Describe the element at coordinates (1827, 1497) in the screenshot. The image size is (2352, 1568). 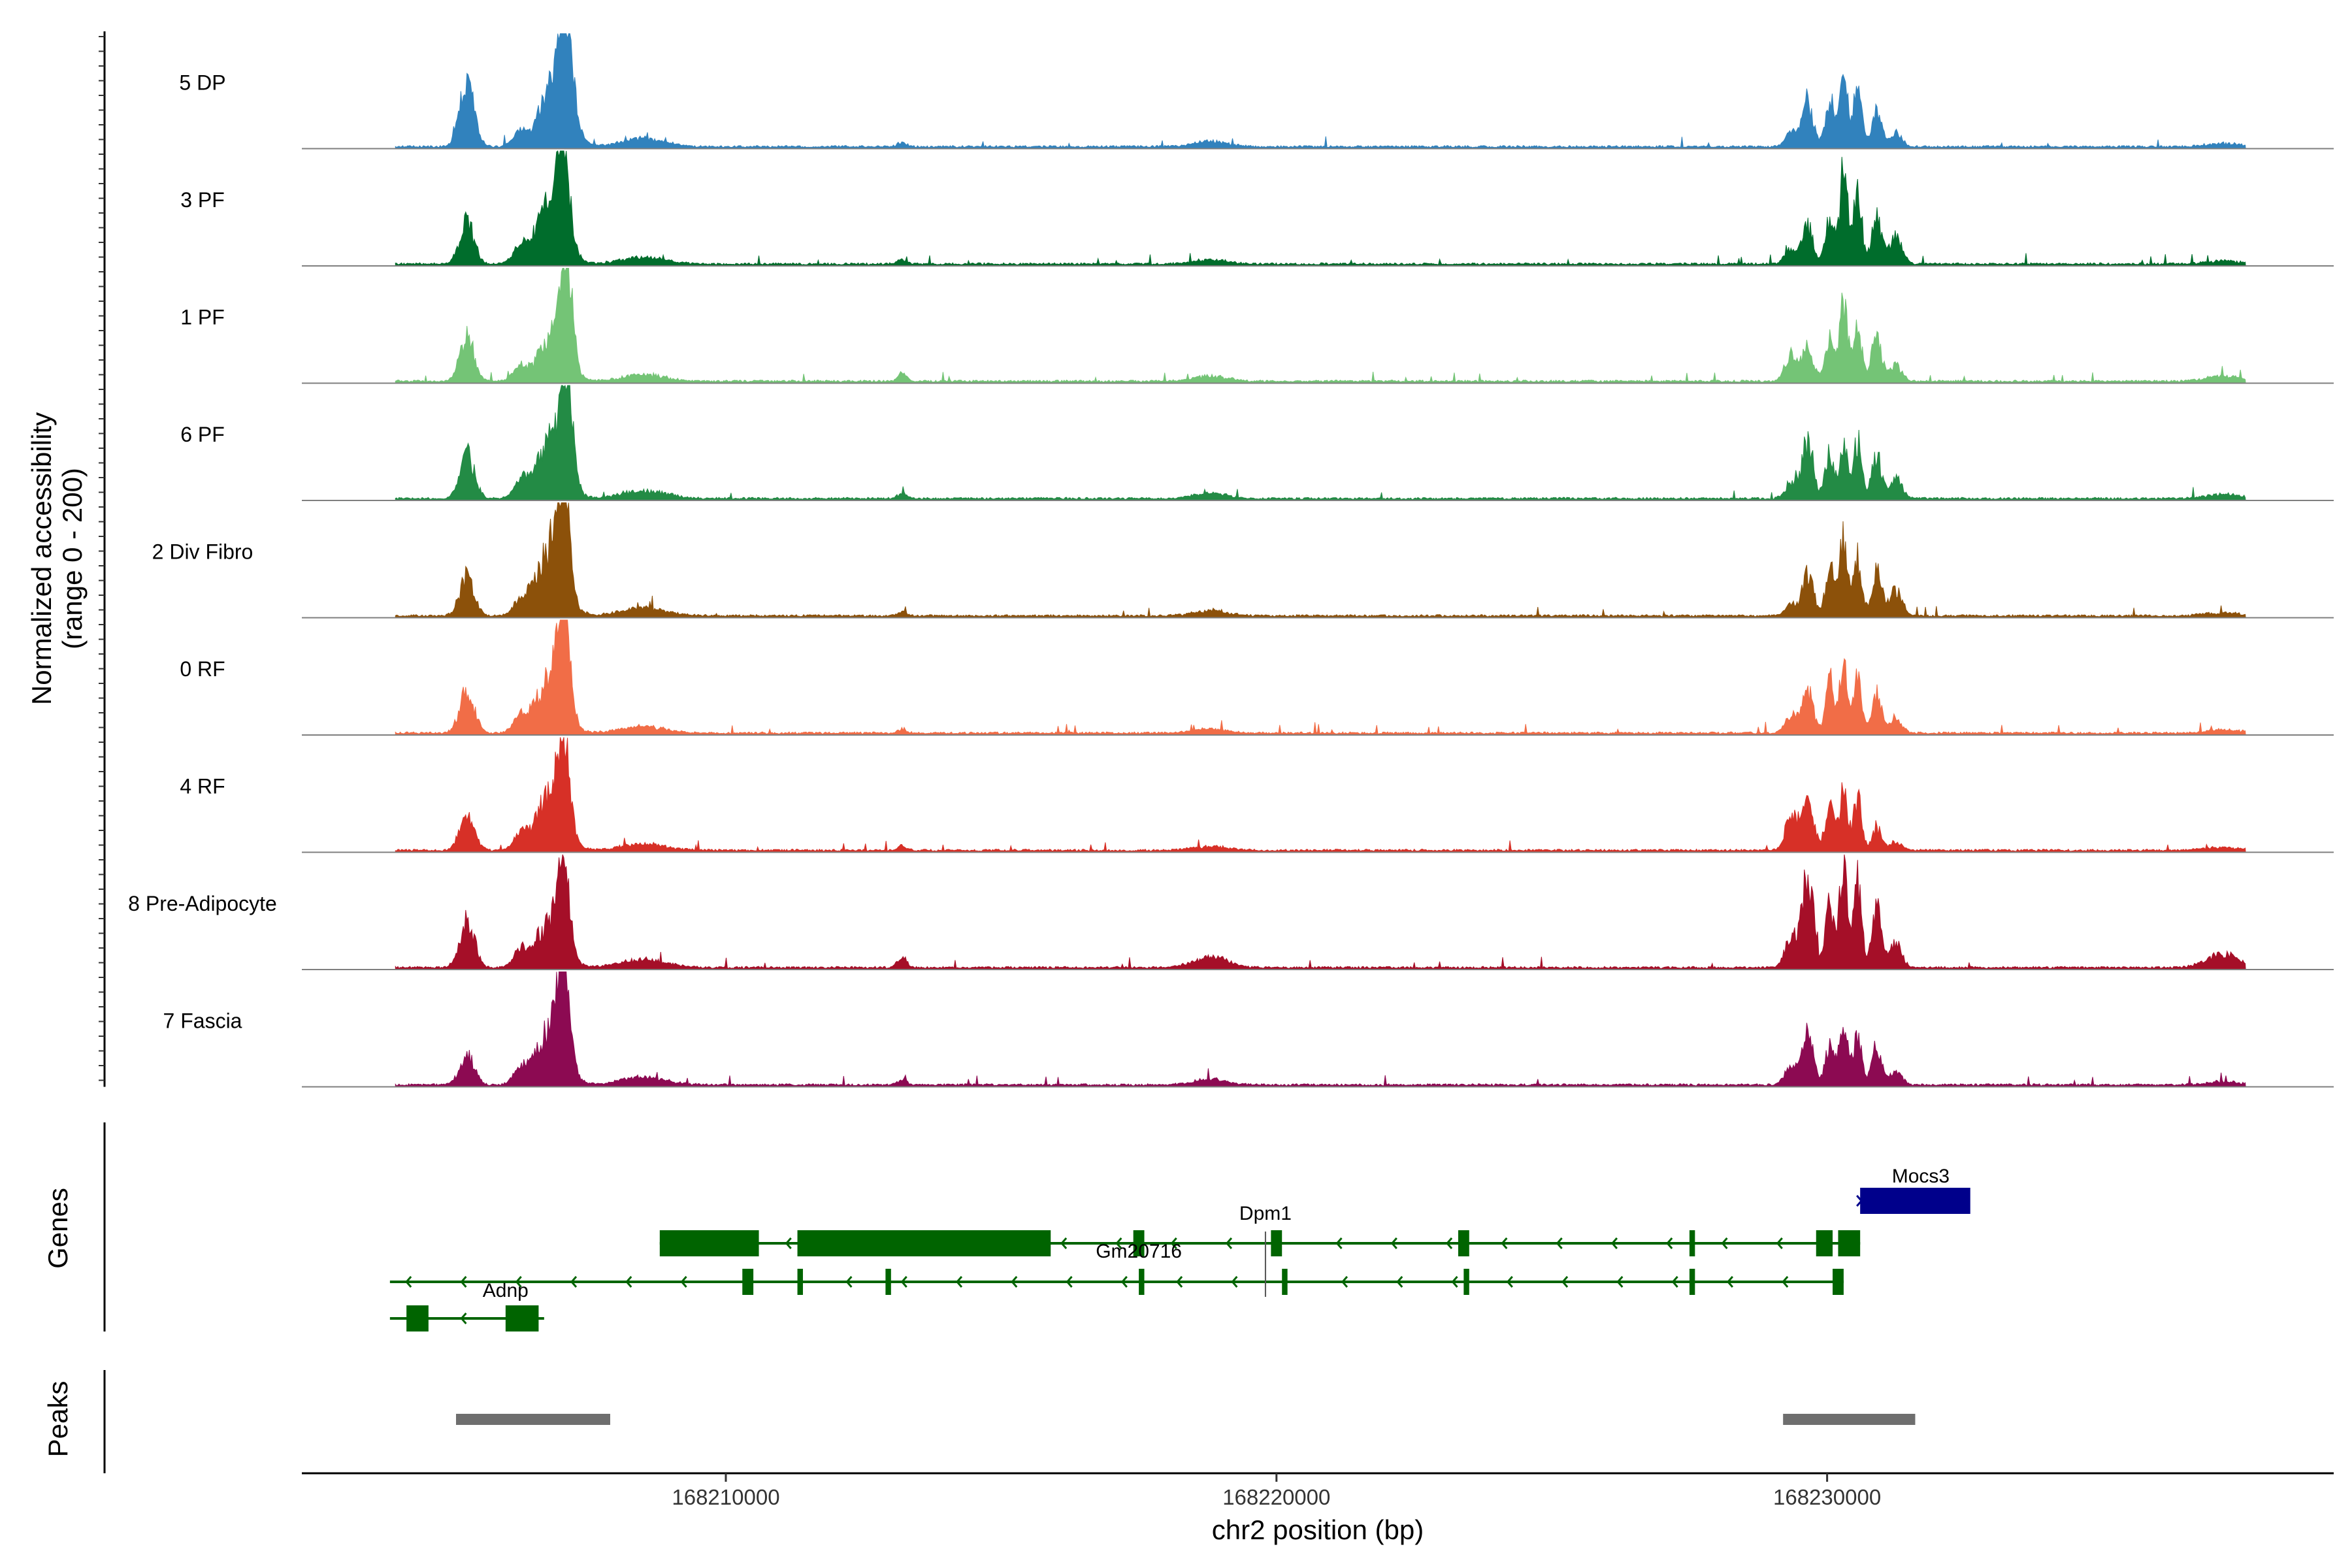
I see `x-tick-label: 168230000` at that location.